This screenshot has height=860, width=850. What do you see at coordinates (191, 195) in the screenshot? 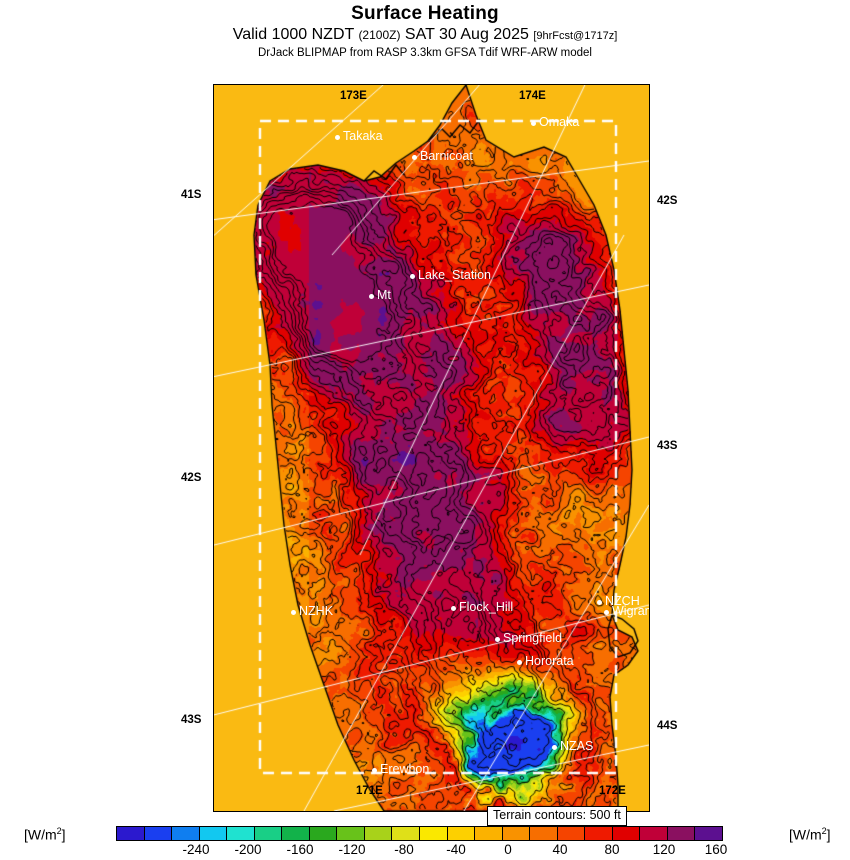
I see `lat-axis-label: 41S` at bounding box center [191, 195].